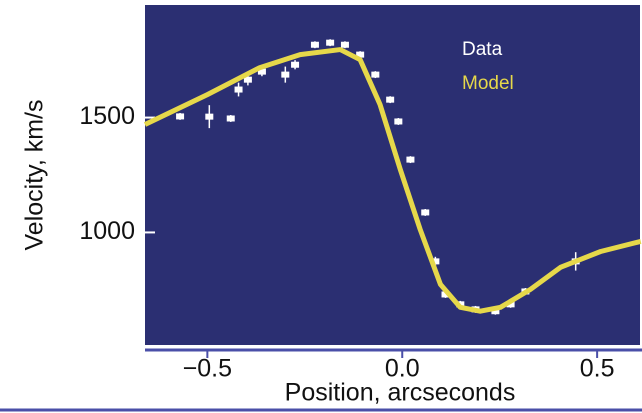 This screenshot has height=413, width=642. Describe the element at coordinates (35, 175) in the screenshot. I see `y-axis-title: Velocity, km/s` at that location.